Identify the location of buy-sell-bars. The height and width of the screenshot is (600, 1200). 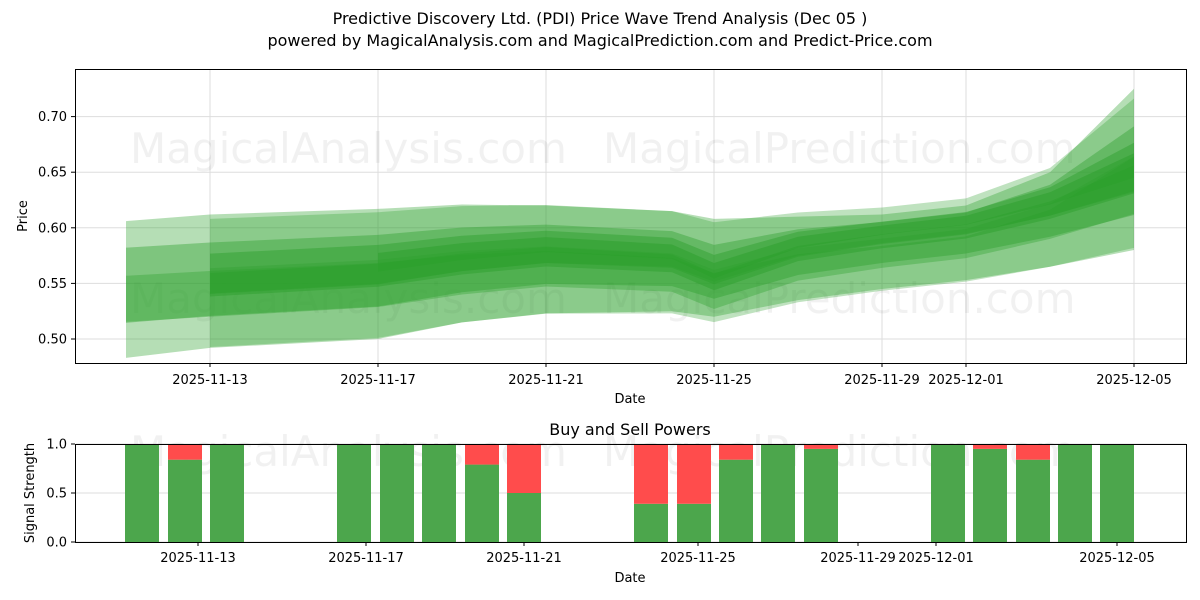
(629, 493).